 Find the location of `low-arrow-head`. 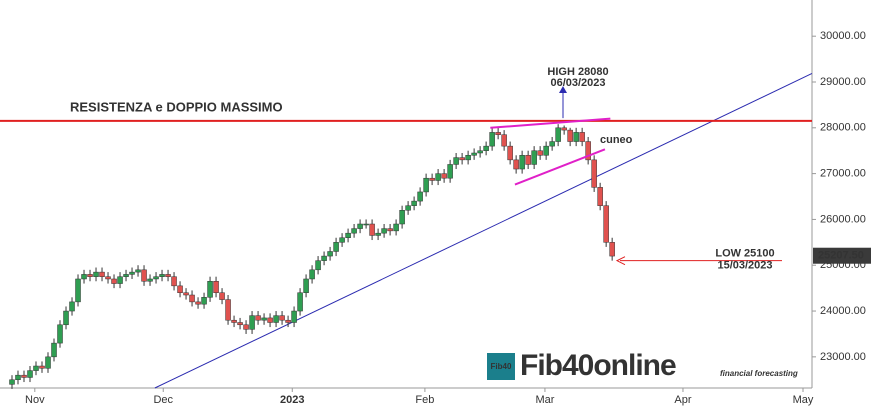

low-arrow-head is located at coordinates (620, 261).